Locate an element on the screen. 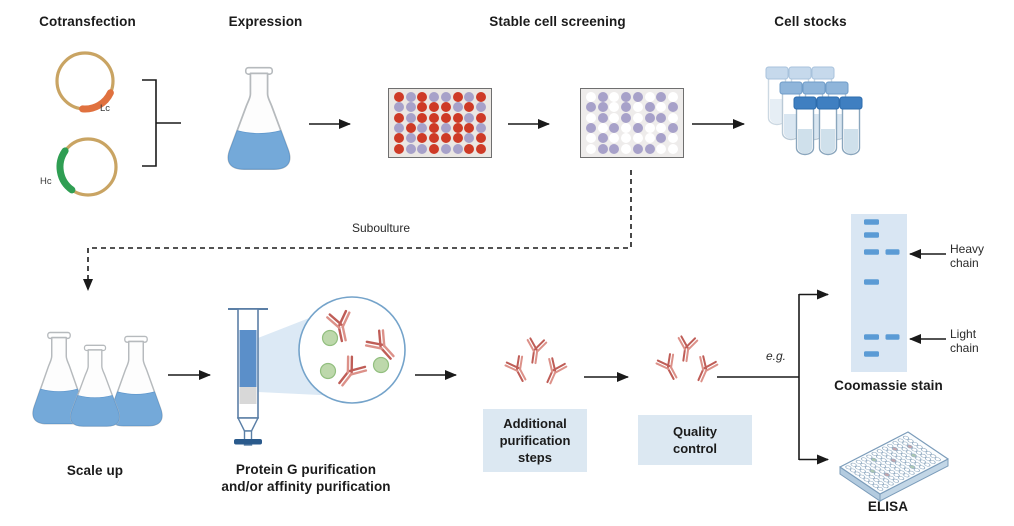 The image size is (1014, 526). cotransfection-title: Cotransfection is located at coordinates (87, 21).